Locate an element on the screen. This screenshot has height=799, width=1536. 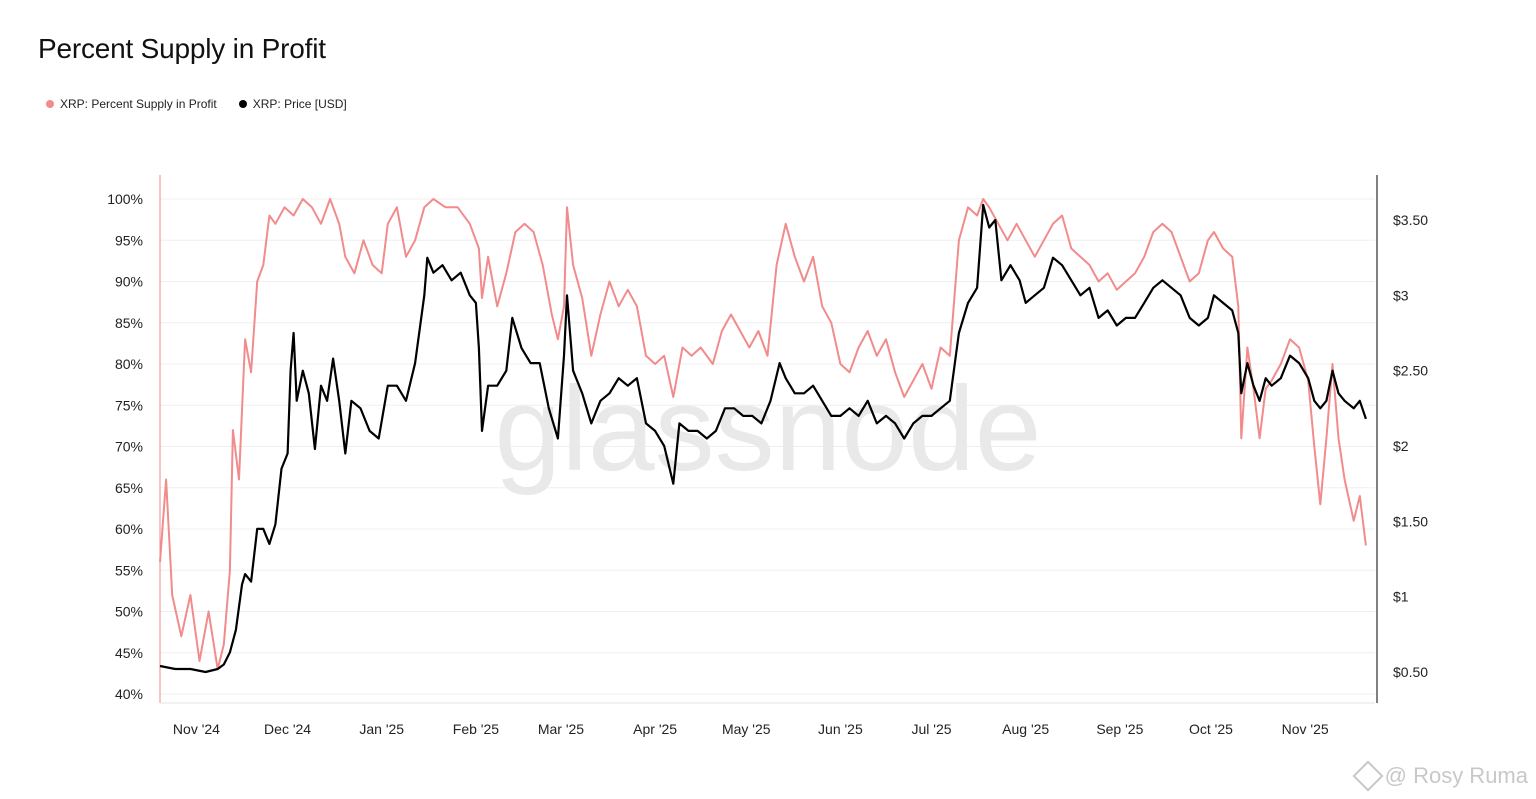
y-left-tick-label: 80% is located at coordinates (129, 364).